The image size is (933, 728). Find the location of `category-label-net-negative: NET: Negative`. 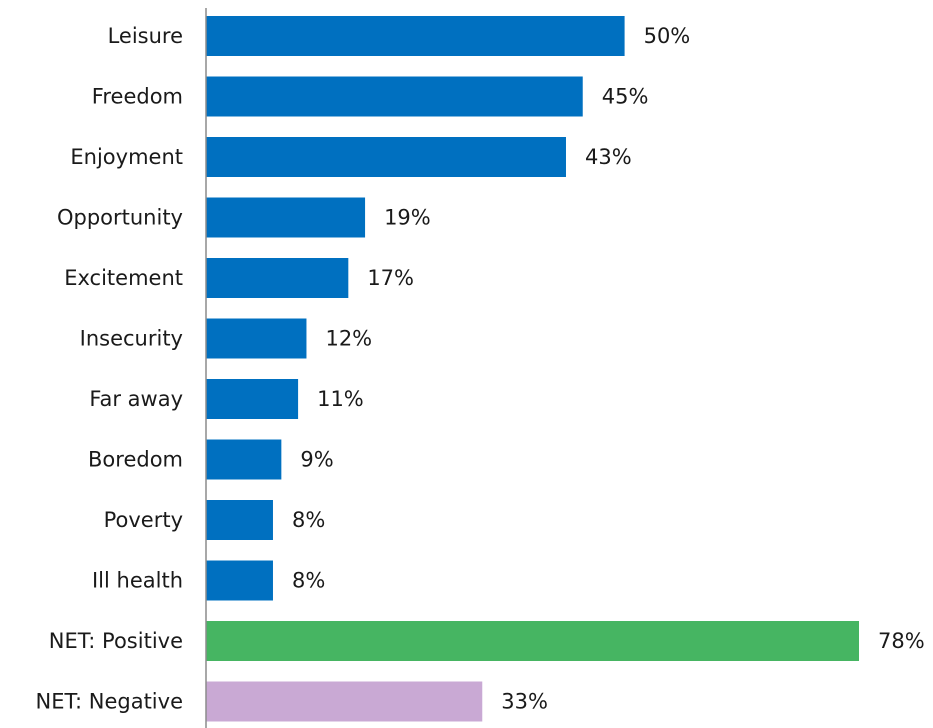

category-label-net-negative: NET: Negative is located at coordinates (110, 702).